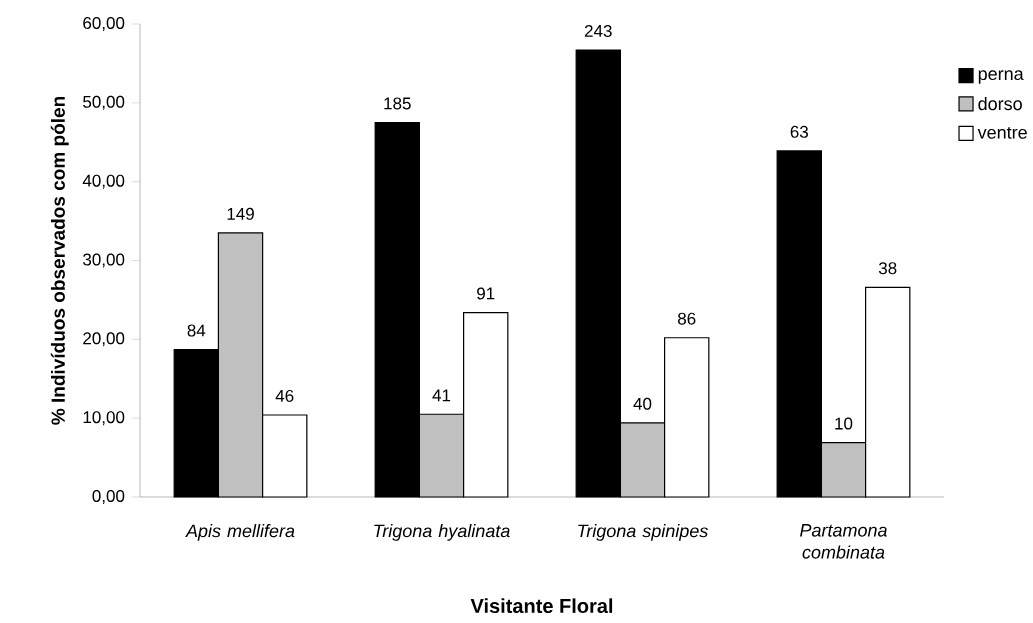  Describe the element at coordinates (104, 260) in the screenshot. I see `y-tick-label: 30,00` at that location.